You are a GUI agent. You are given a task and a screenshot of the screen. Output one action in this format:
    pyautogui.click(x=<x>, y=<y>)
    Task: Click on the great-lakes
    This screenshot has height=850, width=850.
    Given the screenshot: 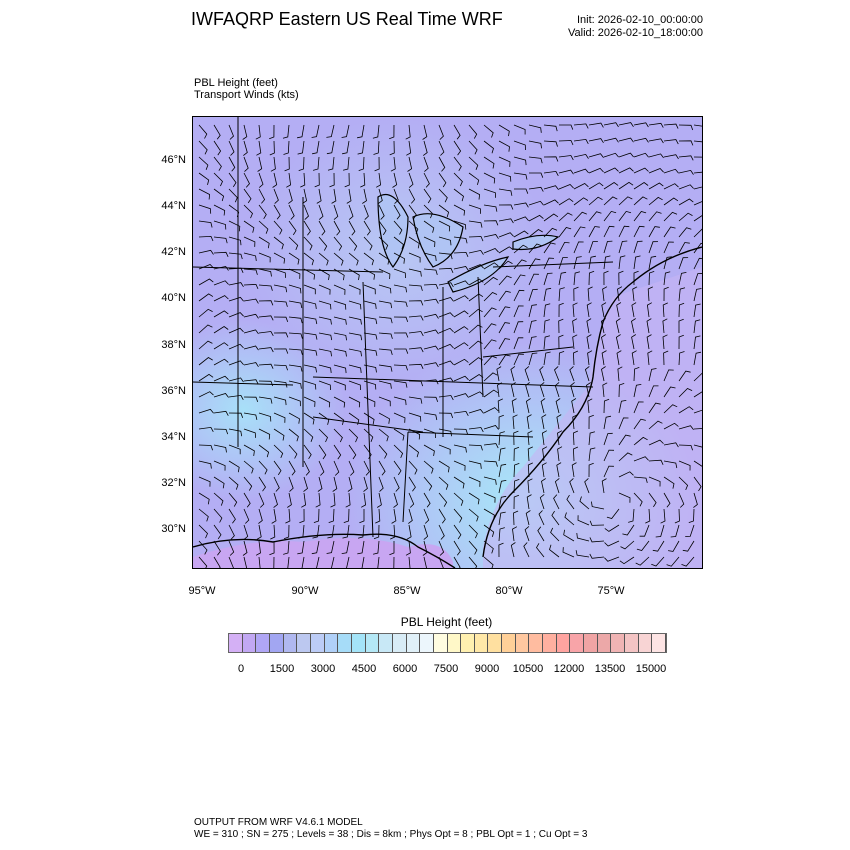 What is the action you would take?
    pyautogui.click(x=468, y=243)
    